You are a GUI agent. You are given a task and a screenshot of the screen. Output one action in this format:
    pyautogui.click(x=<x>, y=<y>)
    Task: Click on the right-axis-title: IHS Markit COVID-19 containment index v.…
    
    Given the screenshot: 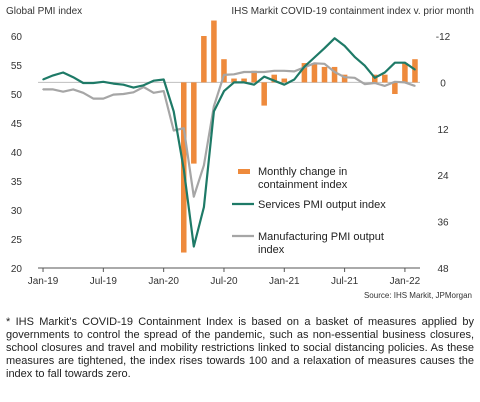 What is the action you would take?
    pyautogui.click(x=352, y=11)
    